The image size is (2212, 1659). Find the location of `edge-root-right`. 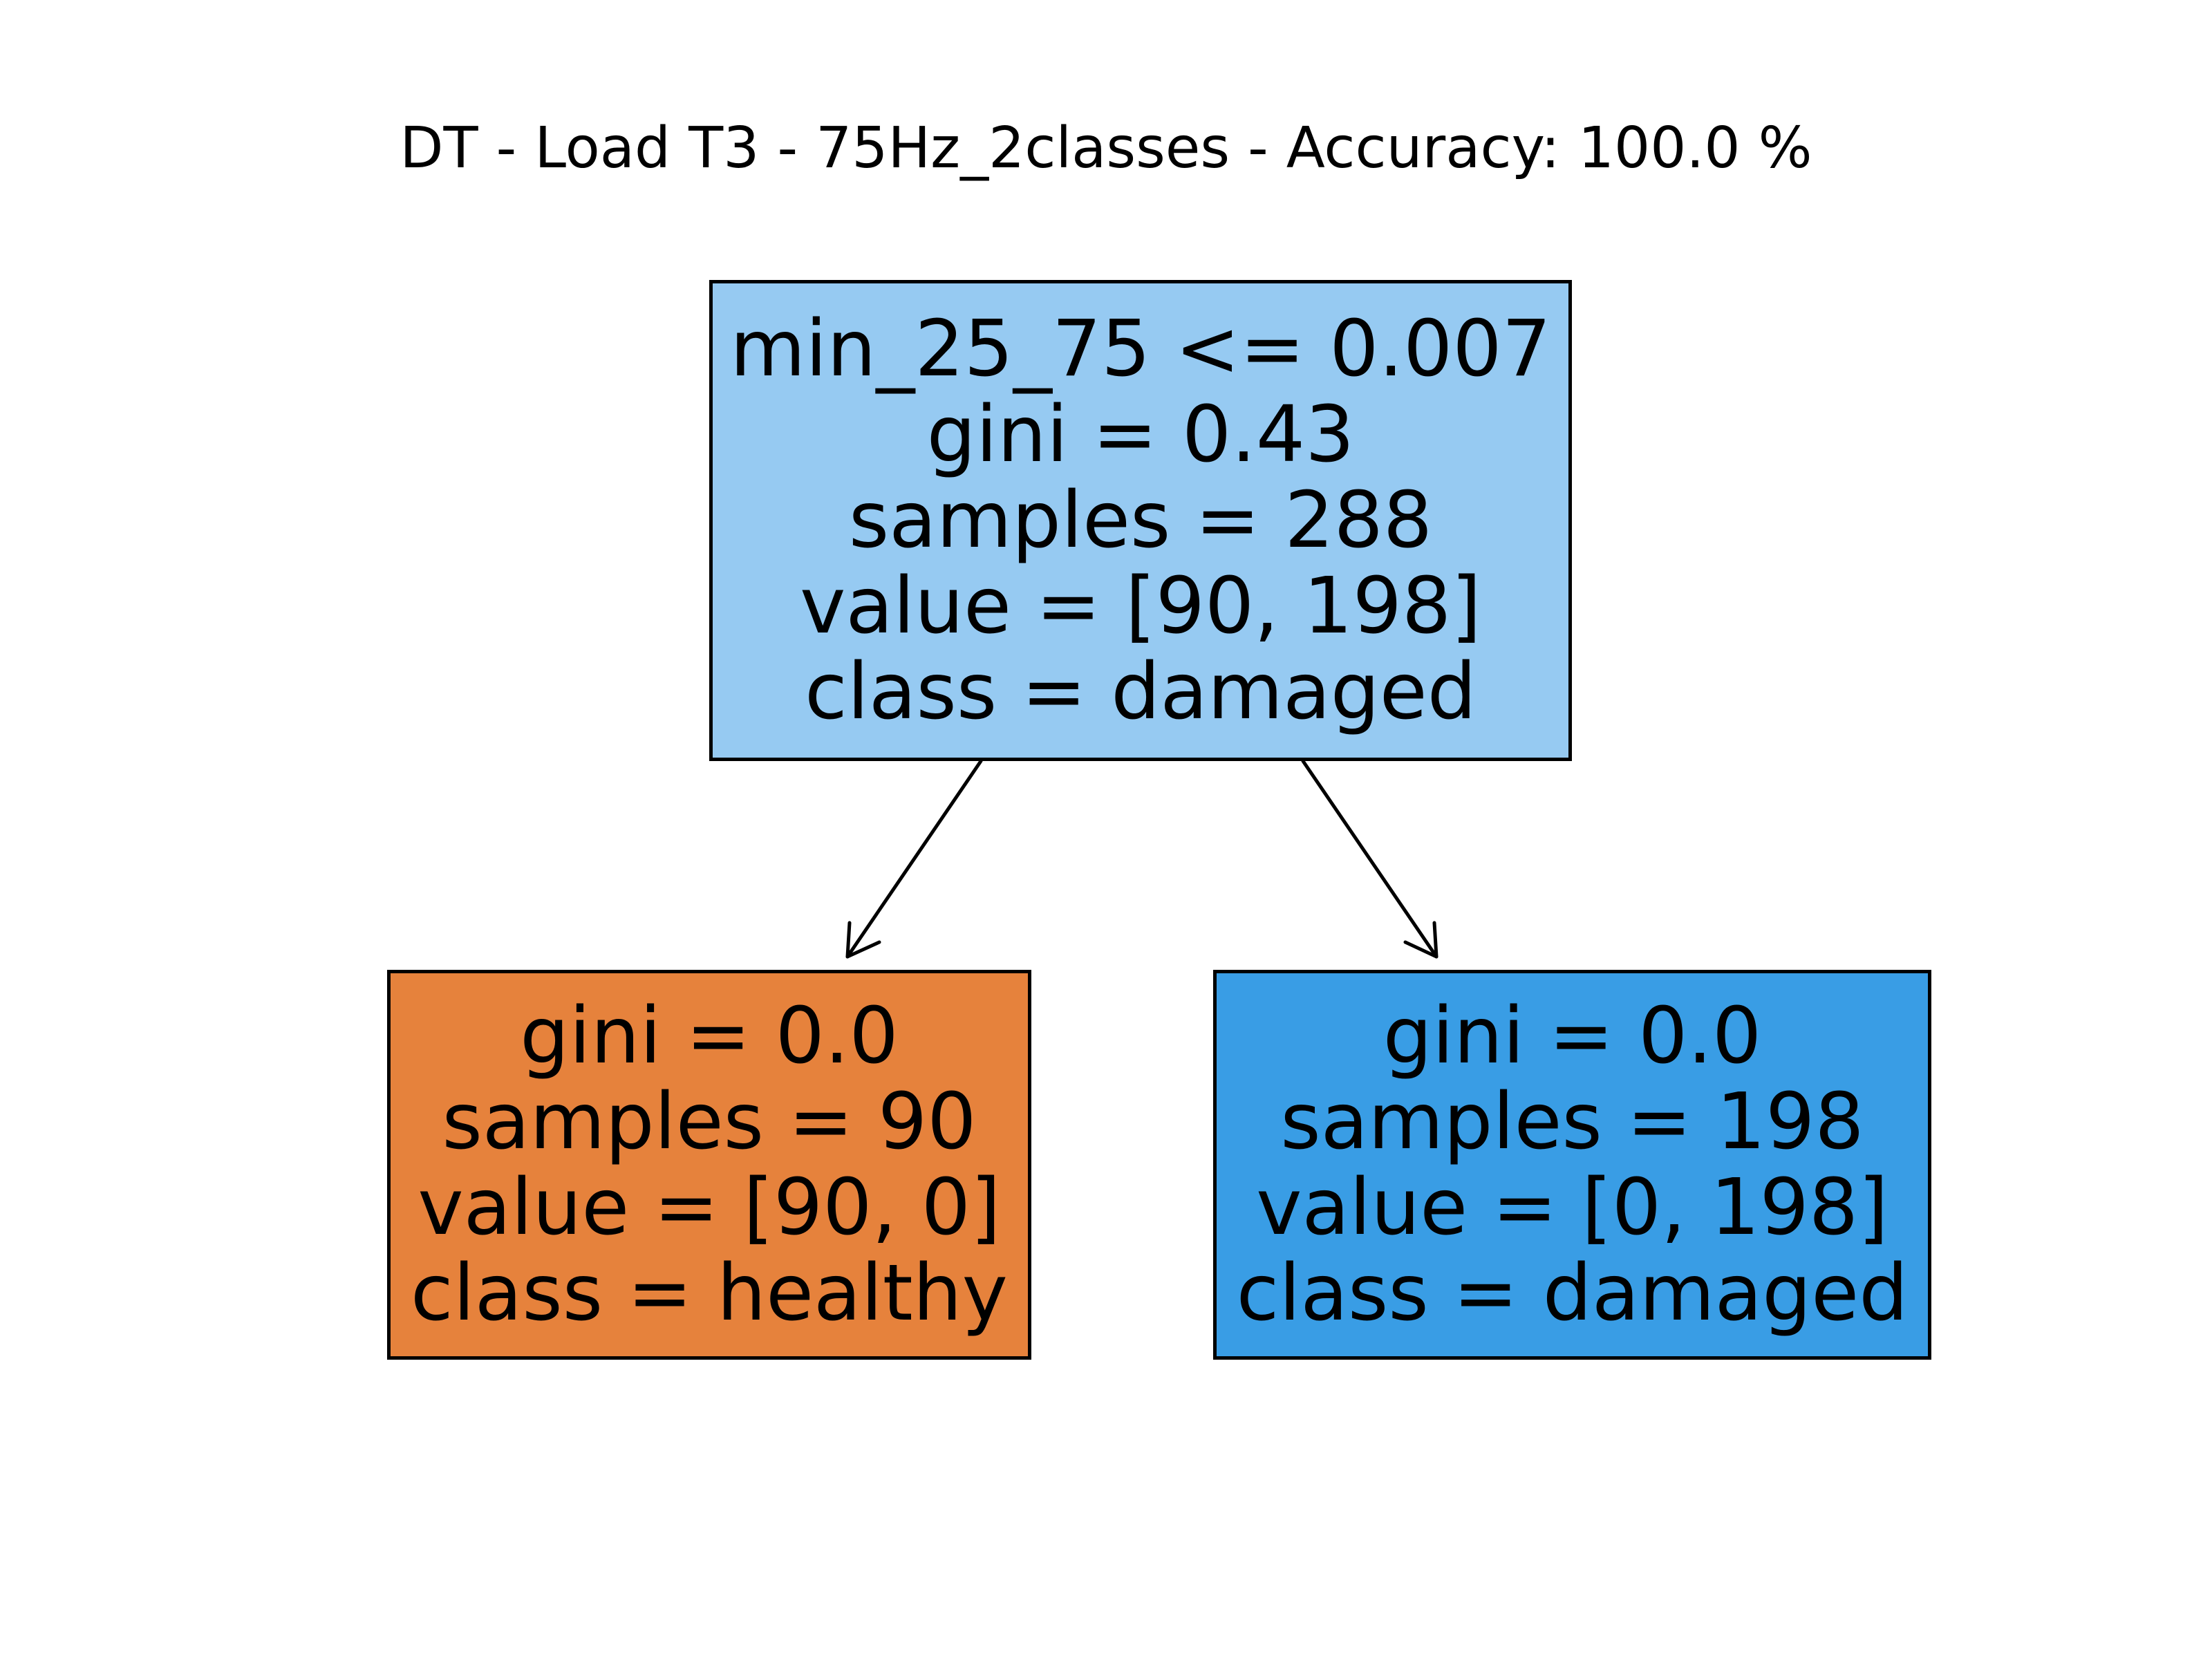

edge-root-right is located at coordinates (1370, 859).